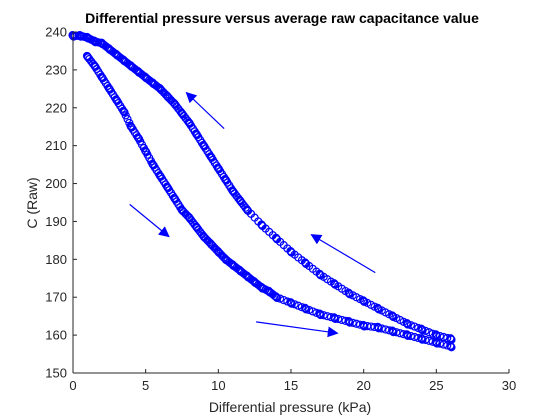  Describe the element at coordinates (32, 202) in the screenshot. I see `y-axis-label: C (Raw)` at that location.